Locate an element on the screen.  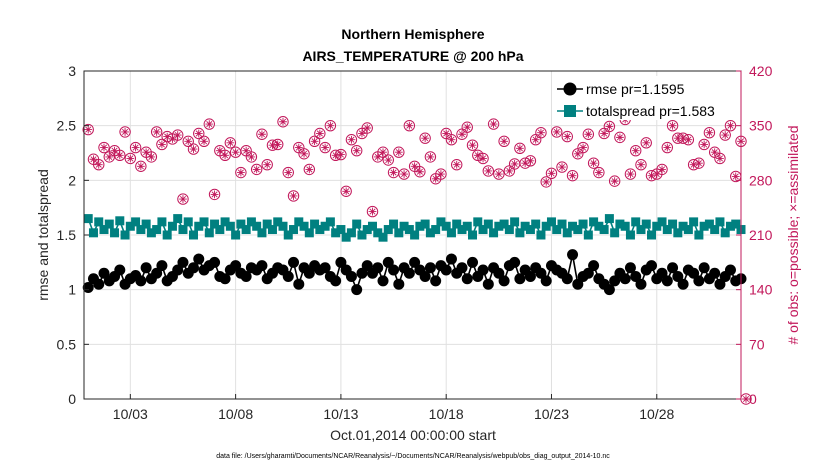
y2-tick-label: 70 is located at coordinates (757, 344).